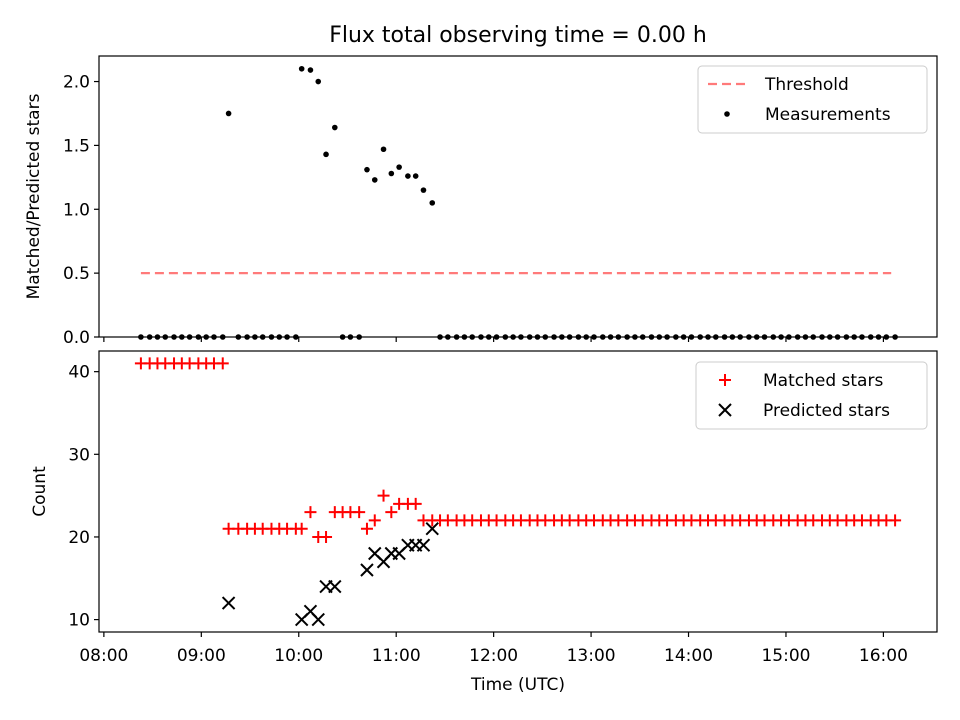 This screenshot has height=720, width=960. I want to click on x-tick-label: 16:00, so click(883, 656).